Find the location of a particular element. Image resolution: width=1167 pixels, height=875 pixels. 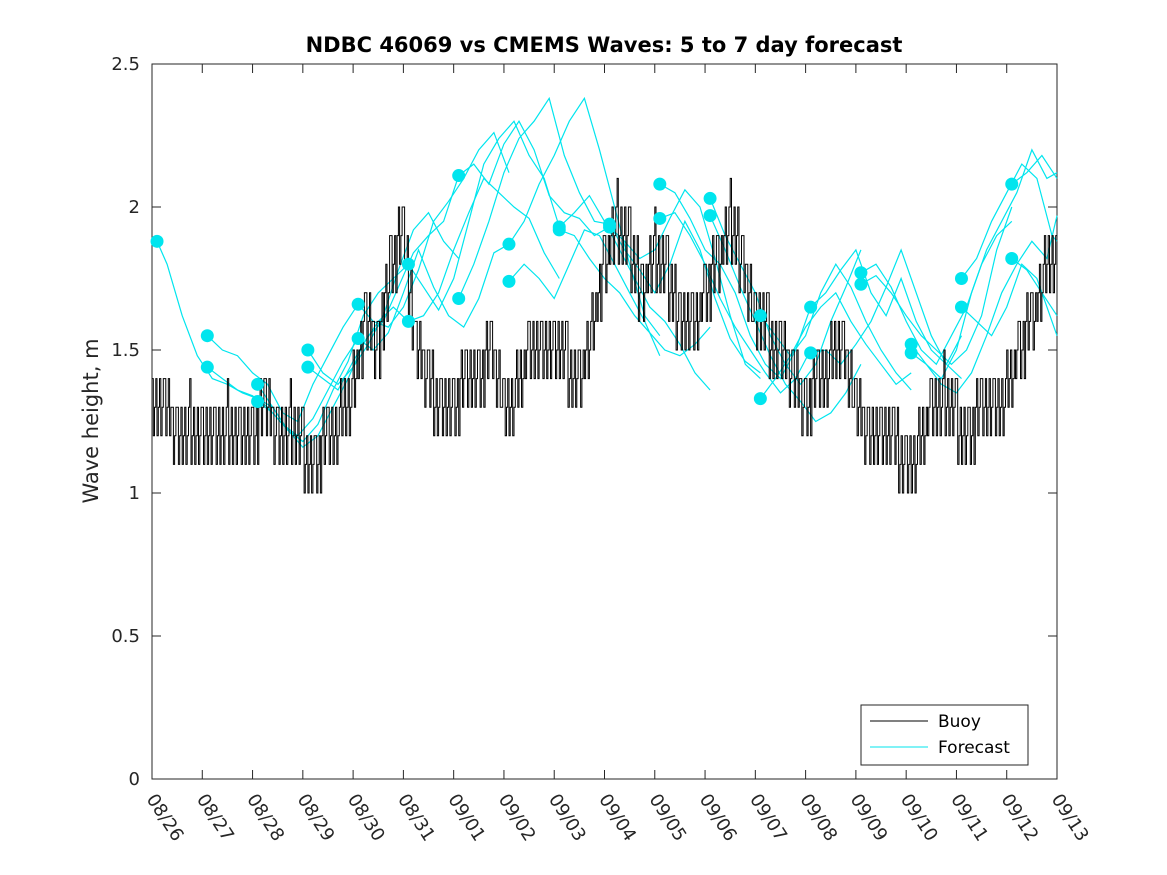

legend-buoy-label: Buoy is located at coordinates (959, 722).